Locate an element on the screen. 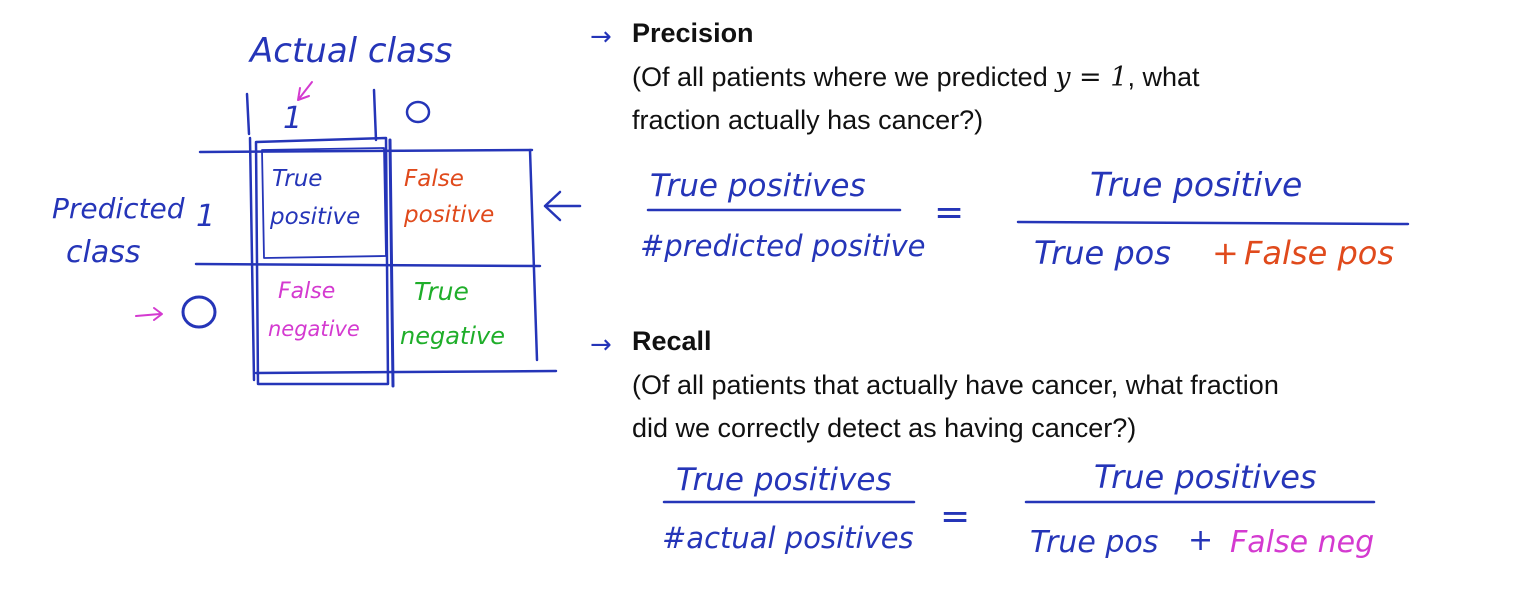  matrix-left-line is located at coordinates (252, 259).